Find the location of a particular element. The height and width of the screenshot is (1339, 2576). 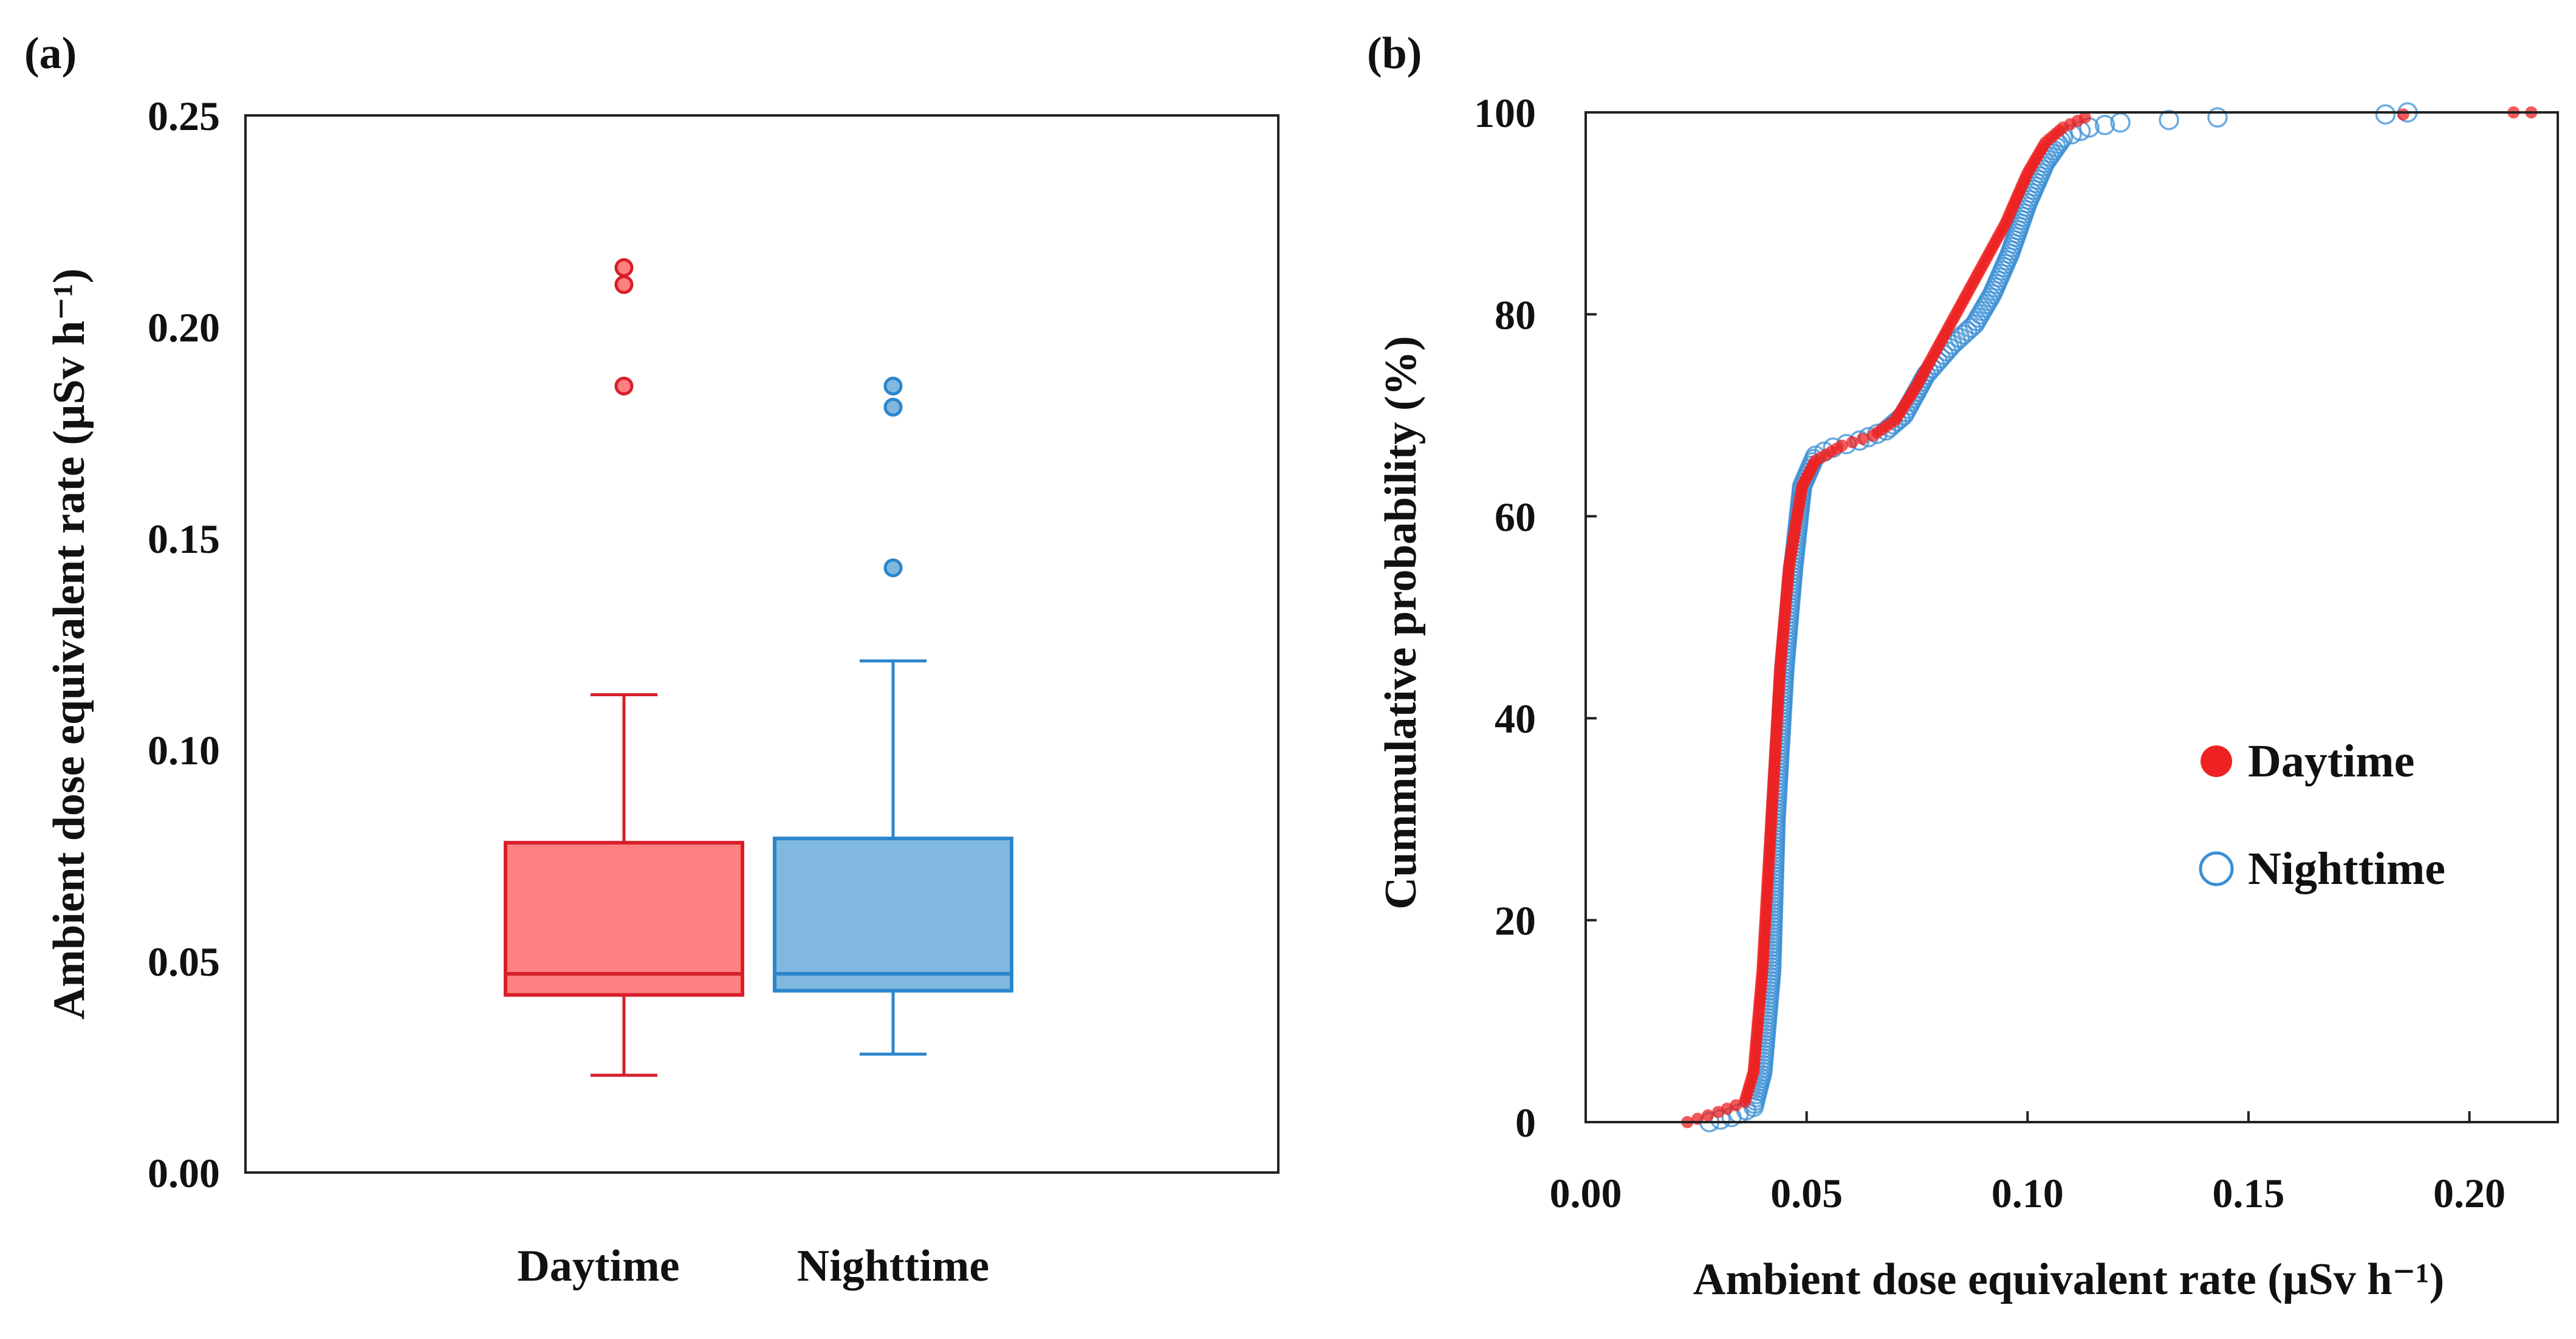

box-daytime is located at coordinates (624, 668).